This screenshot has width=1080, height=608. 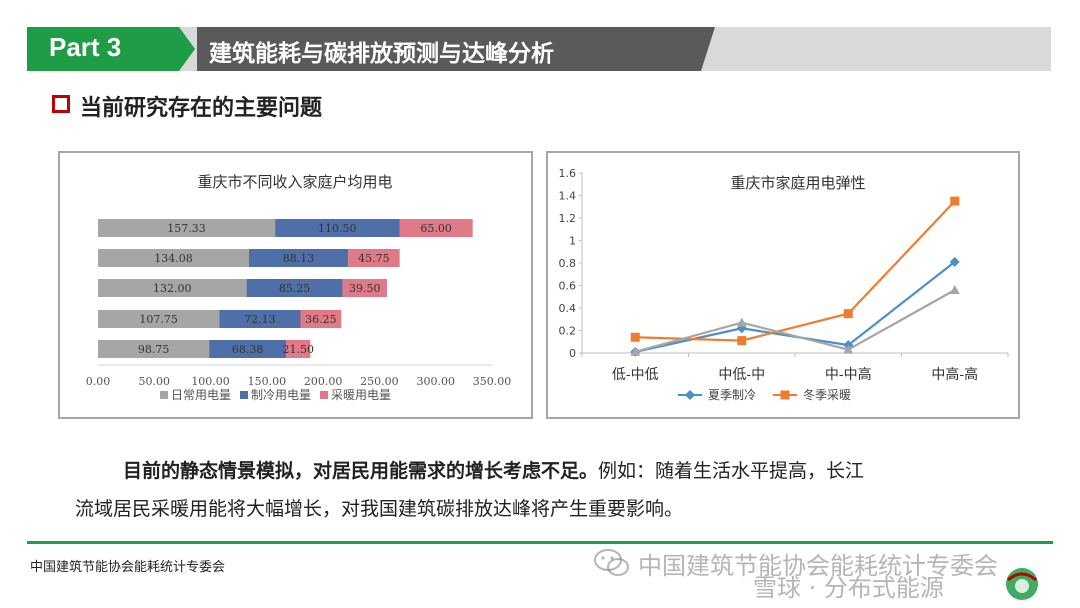 What do you see at coordinates (708, 49) in the screenshot?
I see `title-bar-edge` at bounding box center [708, 49].